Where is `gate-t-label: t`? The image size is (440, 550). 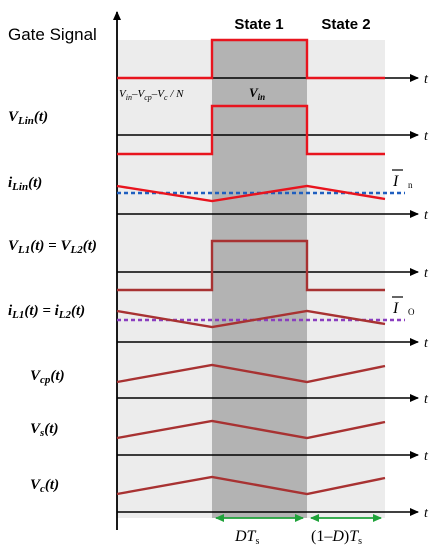
gate-t-label: t is located at coordinates (426, 79).